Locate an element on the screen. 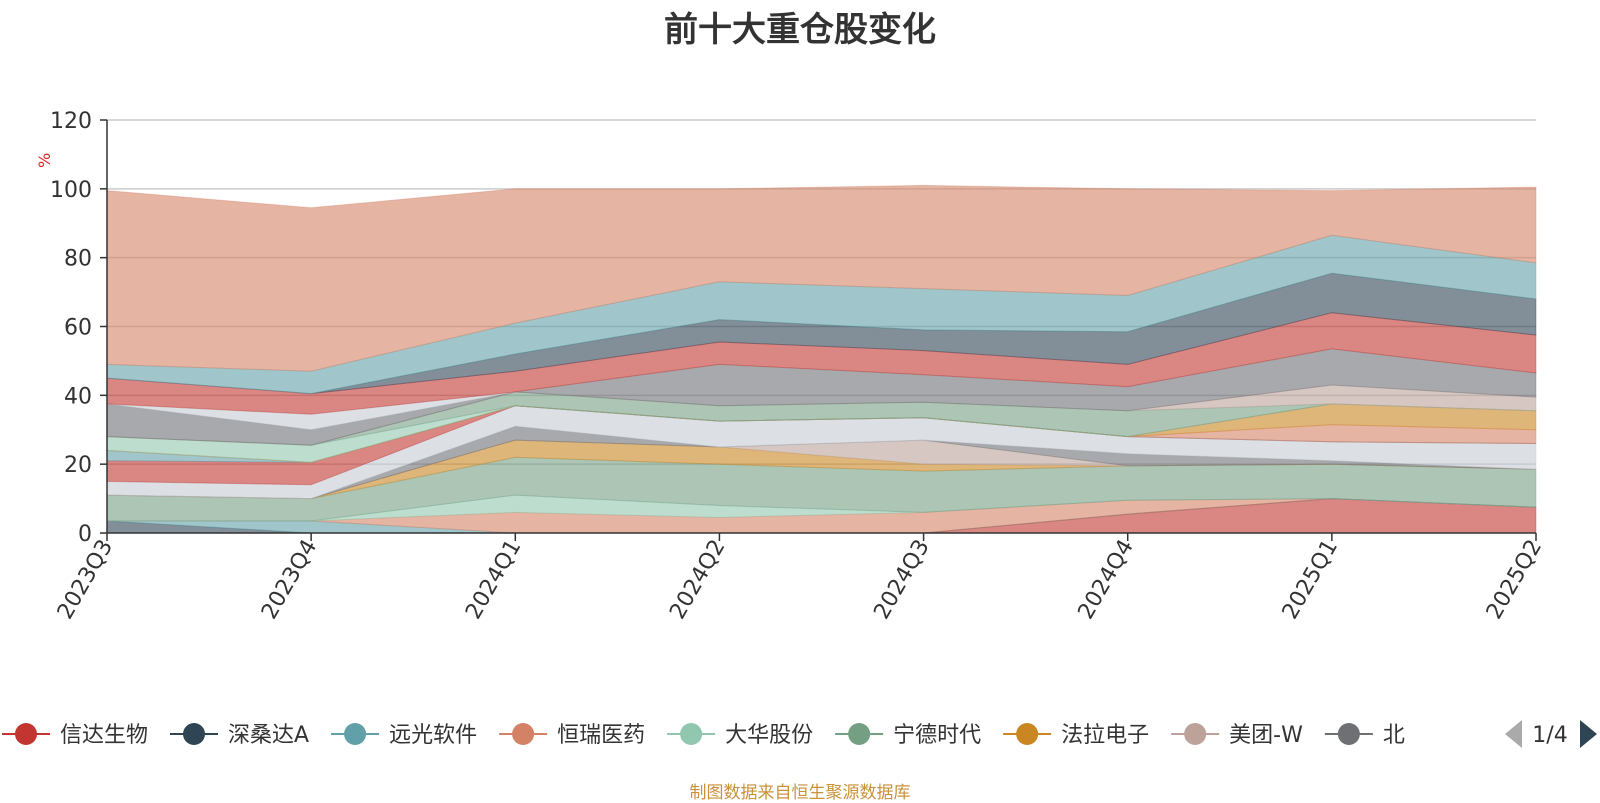 Image resolution: width=1600 pixels, height=803 pixels. legend-label: 恒瑞医药 is located at coordinates (601, 735).